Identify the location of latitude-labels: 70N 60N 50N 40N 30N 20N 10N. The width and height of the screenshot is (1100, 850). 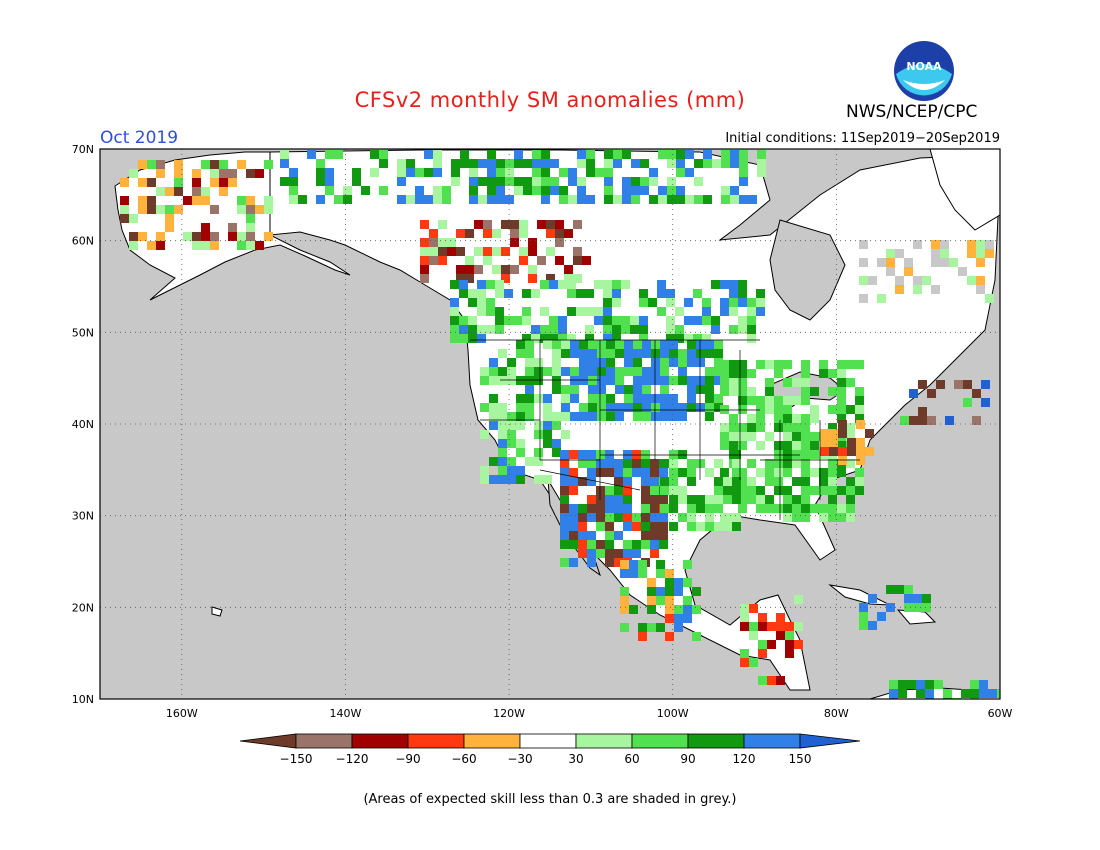
(83, 424).